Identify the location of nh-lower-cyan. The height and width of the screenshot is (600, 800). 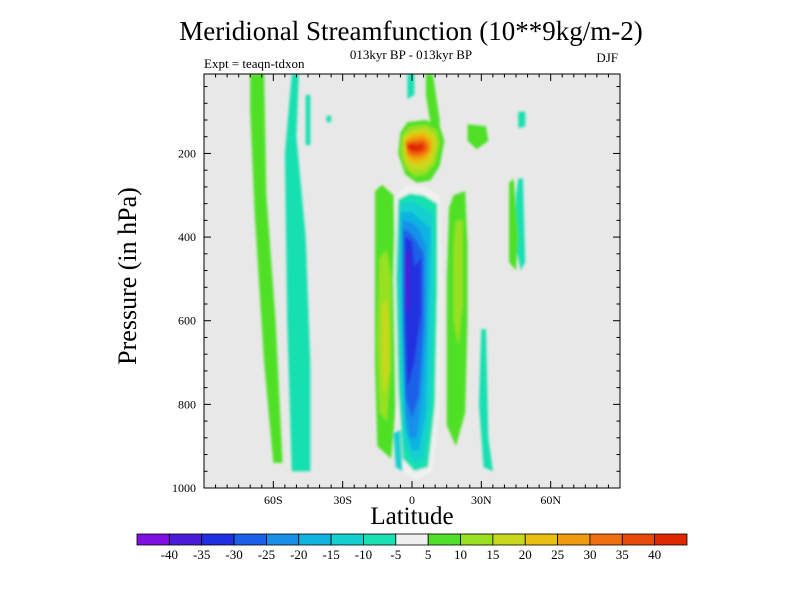
(486, 400).